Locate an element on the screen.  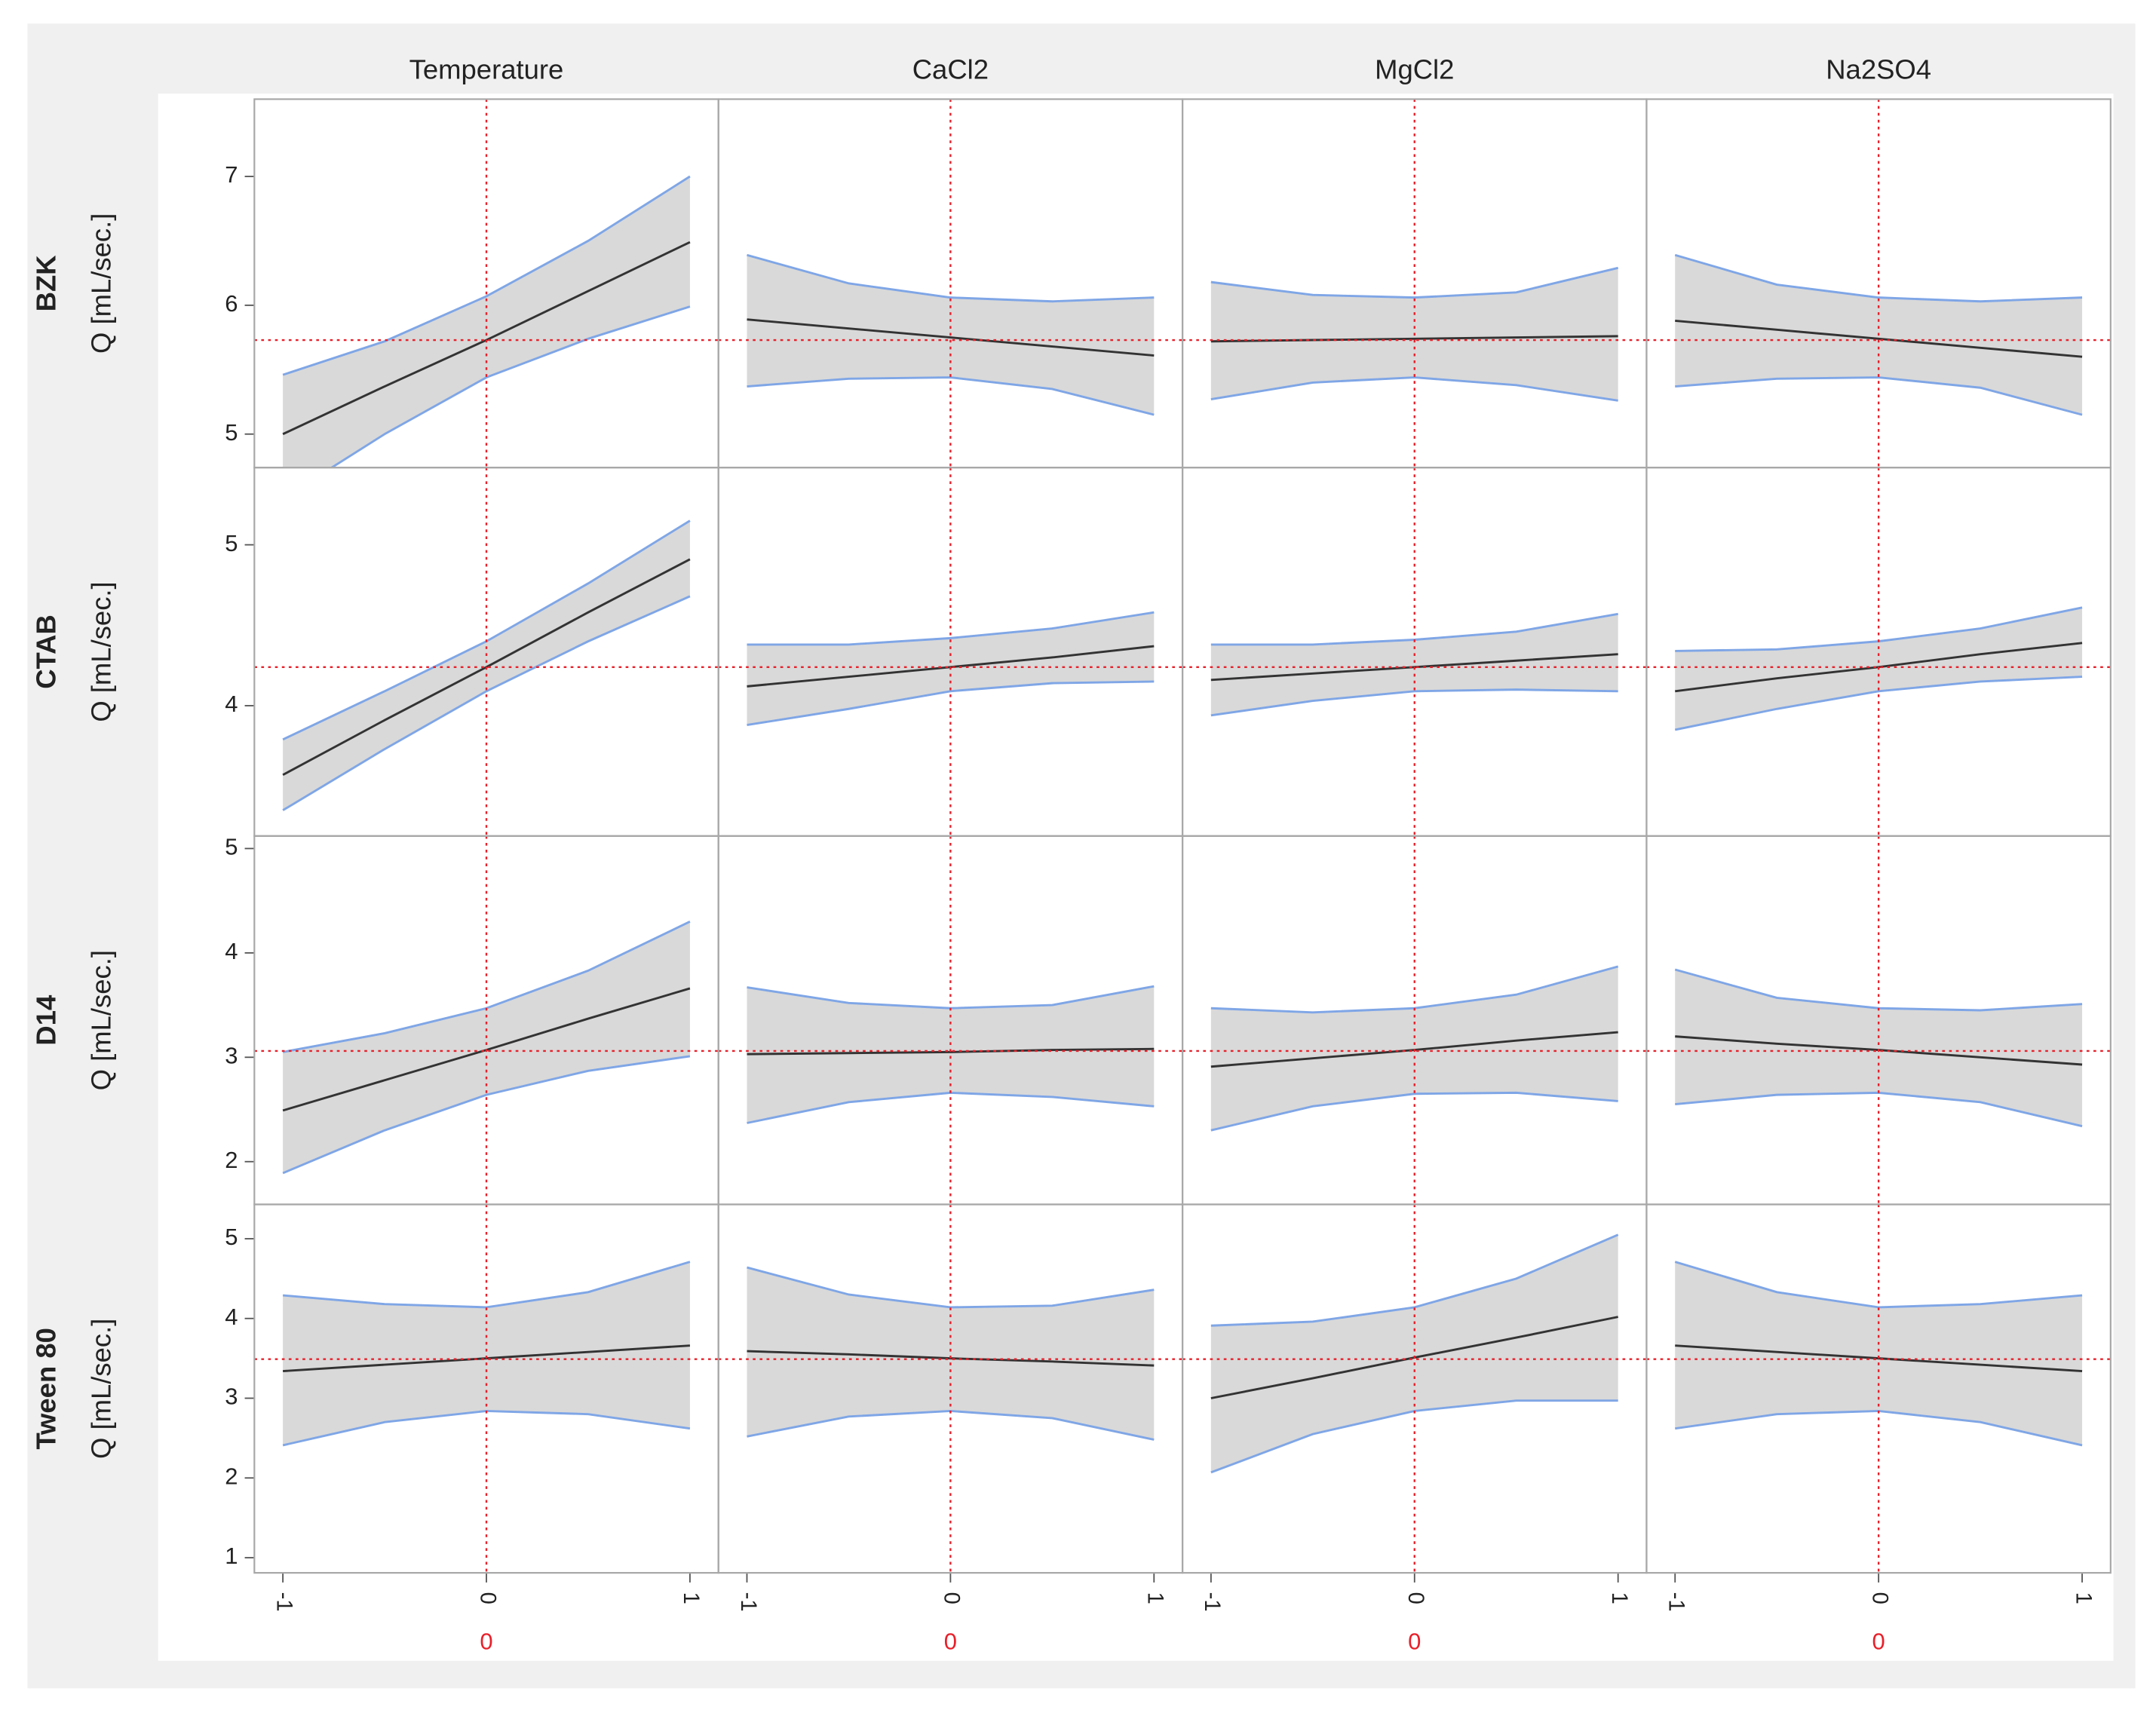
y-tick-label: 6 is located at coordinates (232, 304).